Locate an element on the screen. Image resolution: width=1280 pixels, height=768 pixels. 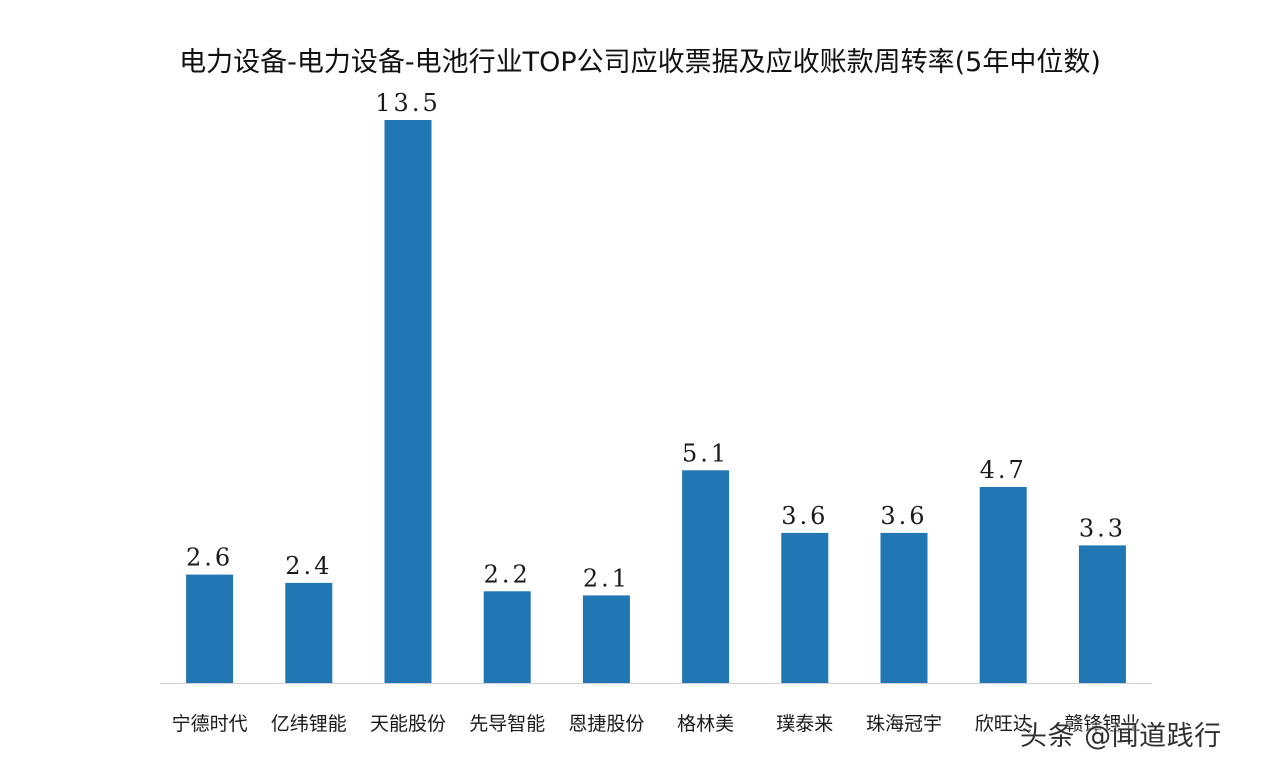
category-label-5: 格林美 is located at coordinates (705, 724).